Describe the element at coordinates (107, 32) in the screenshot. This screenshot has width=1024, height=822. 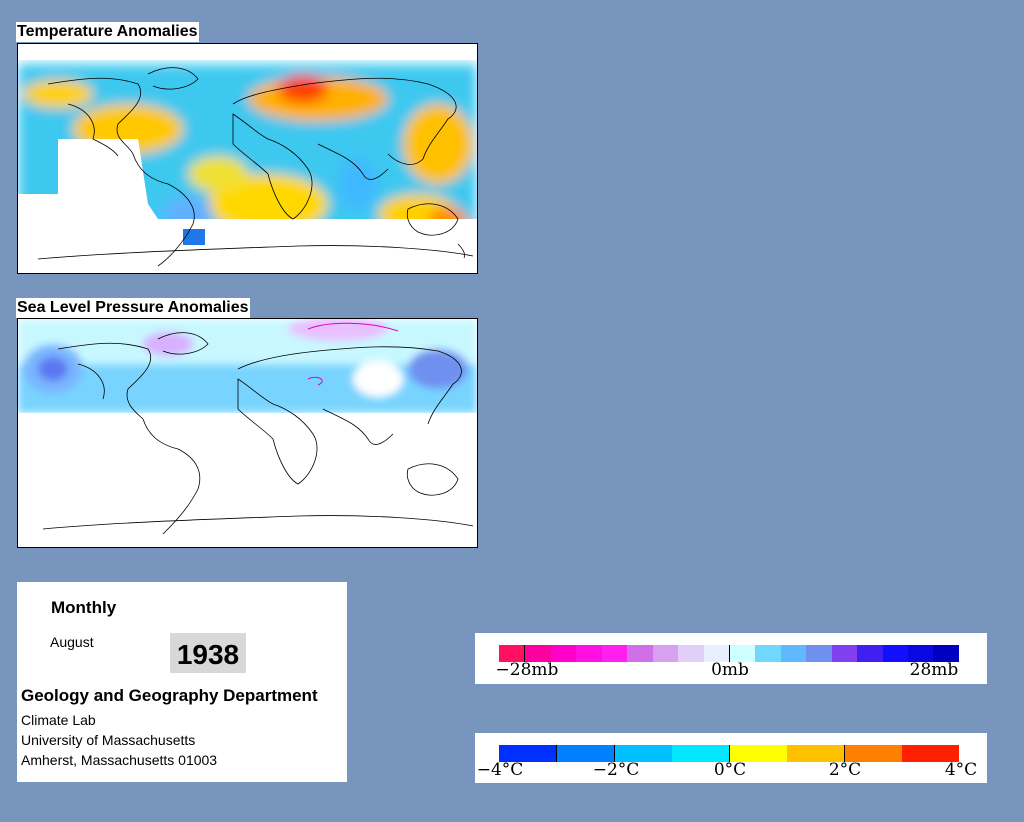
I see `temperature-map-title: Temperature Anomalies` at that location.